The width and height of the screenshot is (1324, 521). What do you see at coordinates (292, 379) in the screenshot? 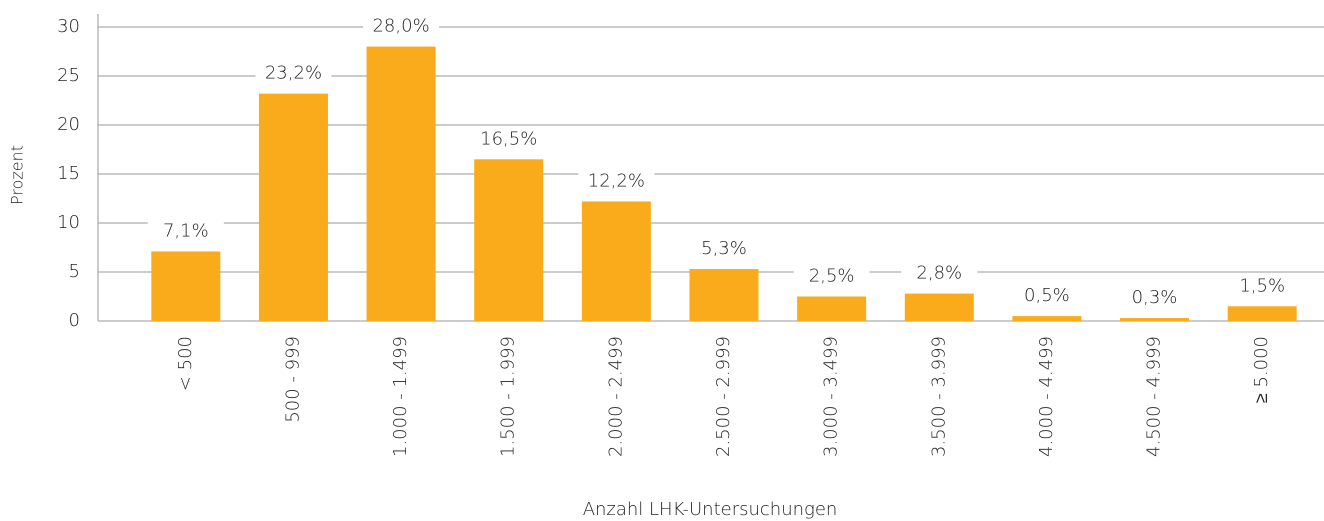
I see `x-tick-label: 500 - 999` at bounding box center [292, 379].